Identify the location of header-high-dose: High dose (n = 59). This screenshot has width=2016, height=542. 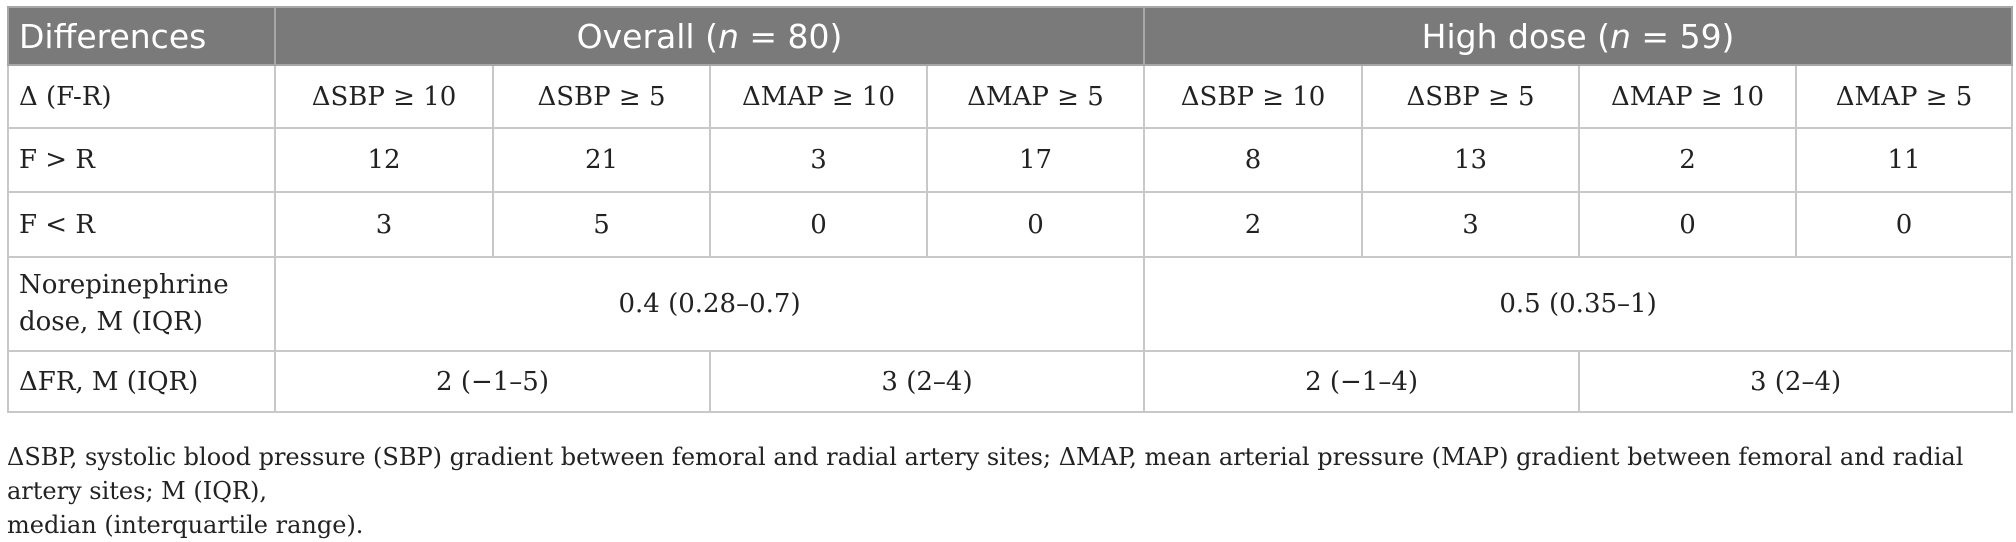
(1578, 36).